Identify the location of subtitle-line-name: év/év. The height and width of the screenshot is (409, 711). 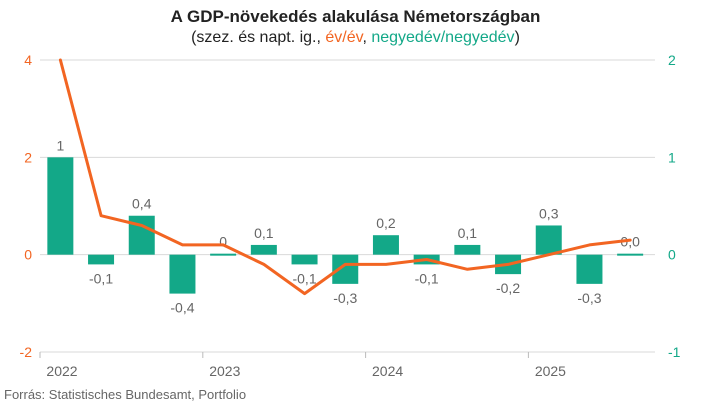
(344, 37).